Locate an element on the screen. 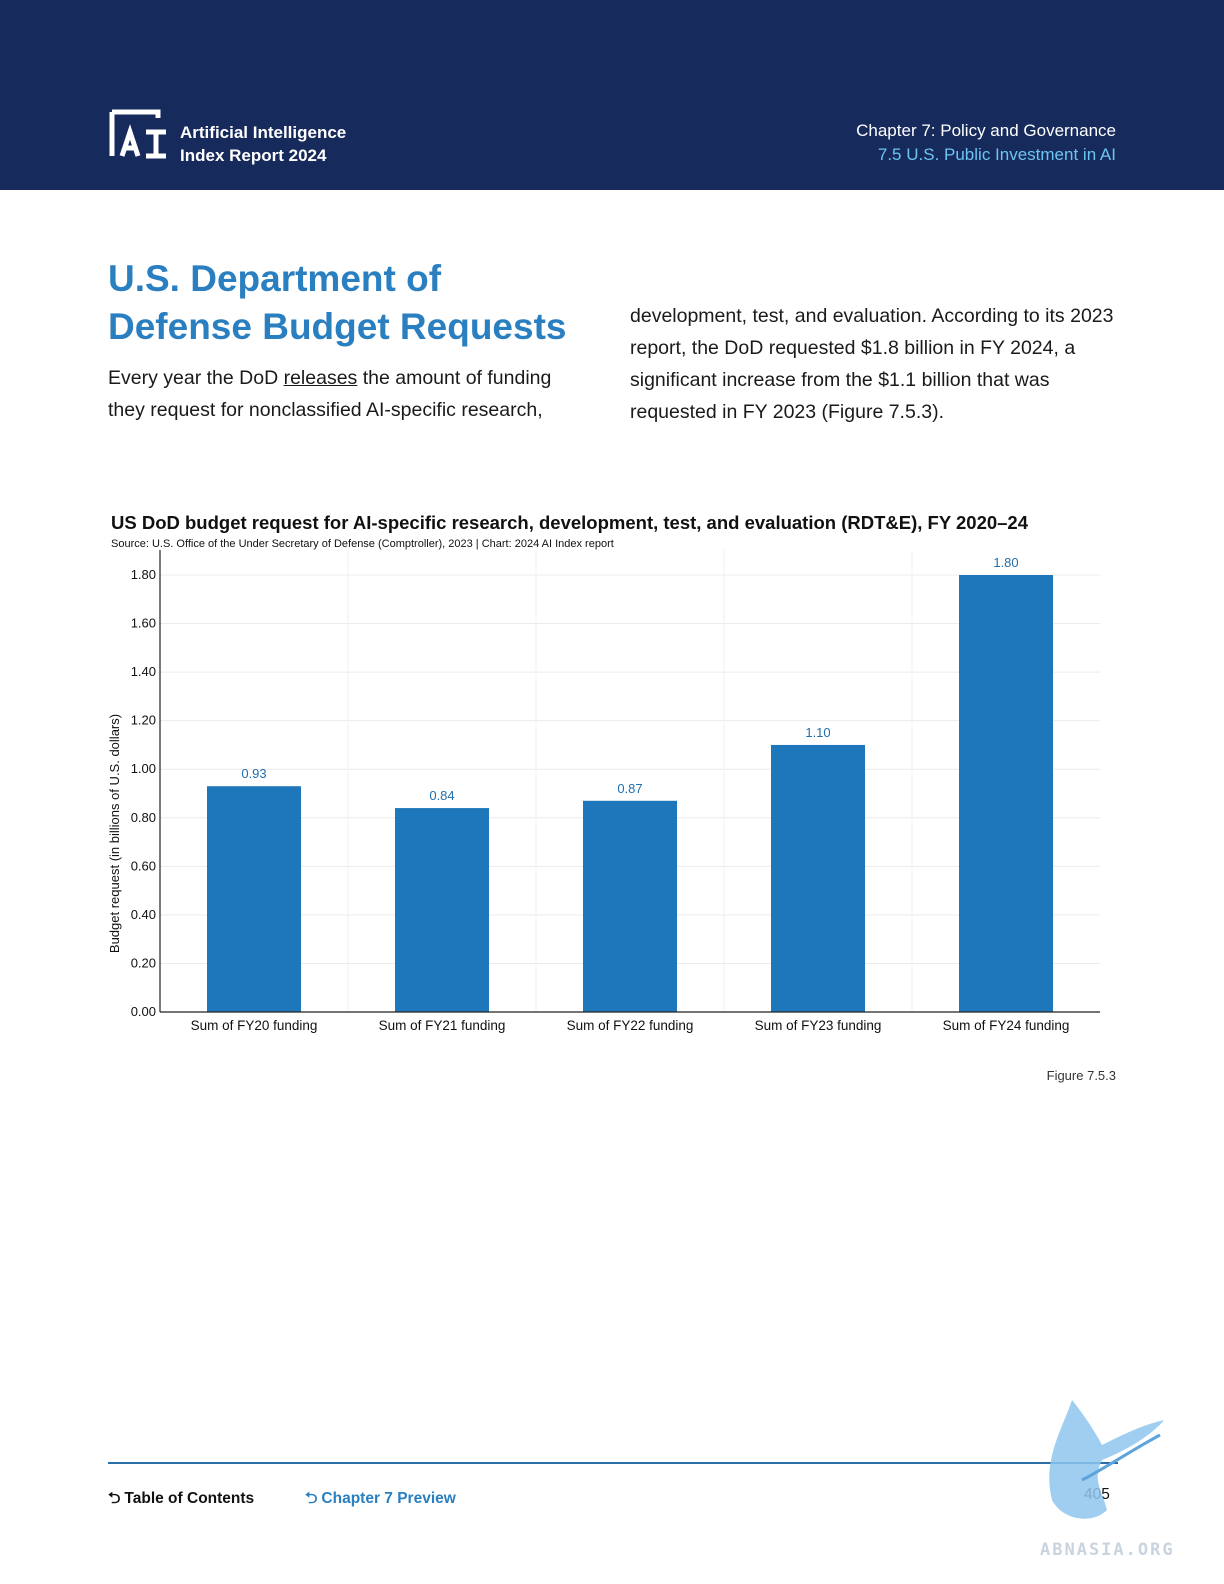 Image resolution: width=1224 pixels, height=1584 pixels. brand-line-1: Artificial Intelligence is located at coordinates (263, 132).